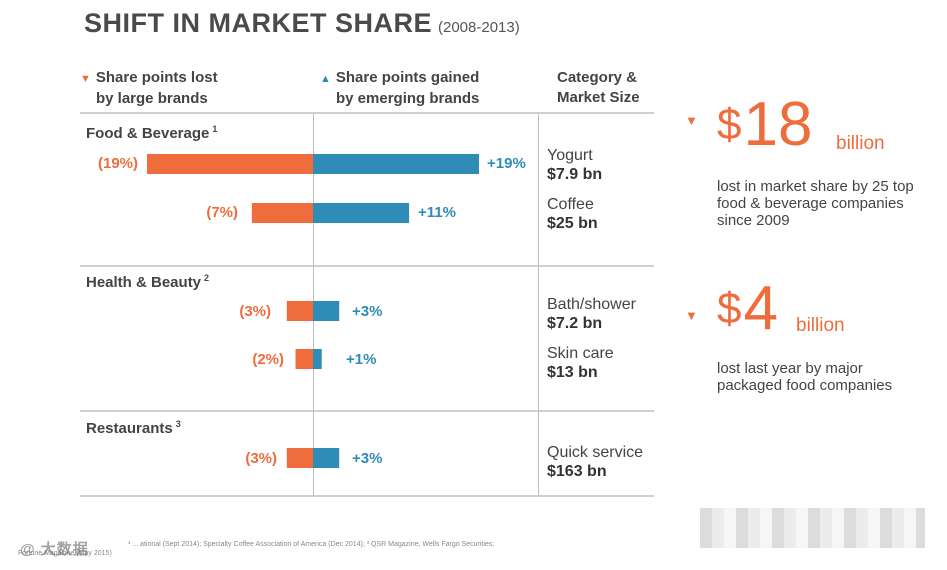  Describe the element at coordinates (326, 311) in the screenshot. I see `gain-bar-bath-shower` at that location.